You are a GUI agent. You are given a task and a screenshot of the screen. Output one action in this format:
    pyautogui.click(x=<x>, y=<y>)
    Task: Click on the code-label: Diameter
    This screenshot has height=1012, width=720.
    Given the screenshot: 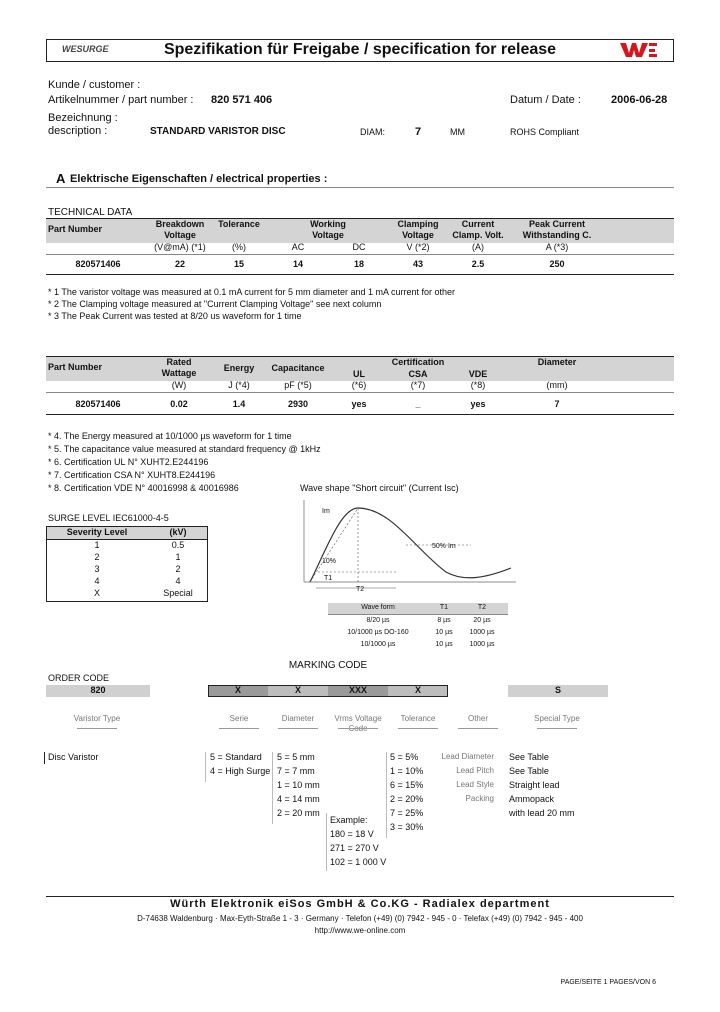 What is the action you would take?
    pyautogui.click(x=298, y=718)
    